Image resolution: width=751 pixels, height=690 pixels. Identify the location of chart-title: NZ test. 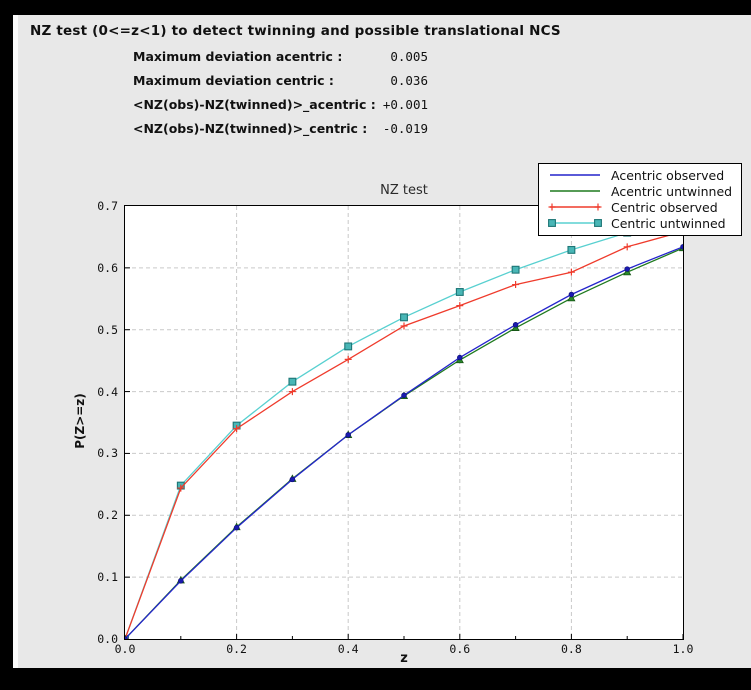
(404, 190).